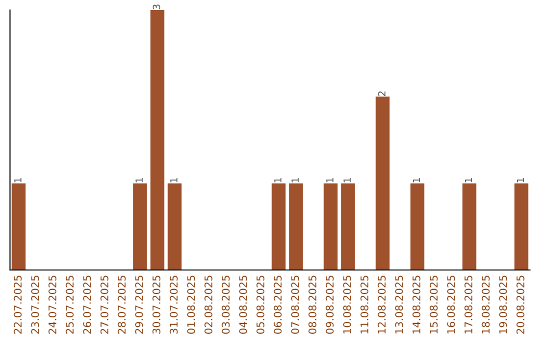 Image resolution: width=540 pixels, height=340 pixels. What do you see at coordinates (382, 305) in the screenshot?
I see `x-tick-label: 12.08.2025` at bounding box center [382, 305].